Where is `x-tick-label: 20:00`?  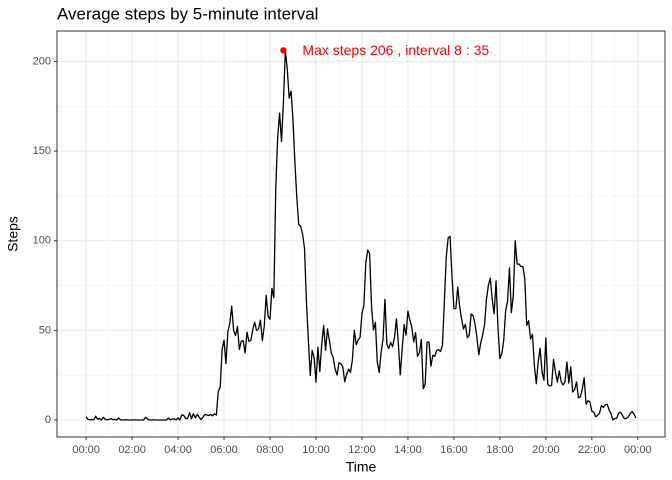 x-tick-label: 20:00 is located at coordinates (546, 450).